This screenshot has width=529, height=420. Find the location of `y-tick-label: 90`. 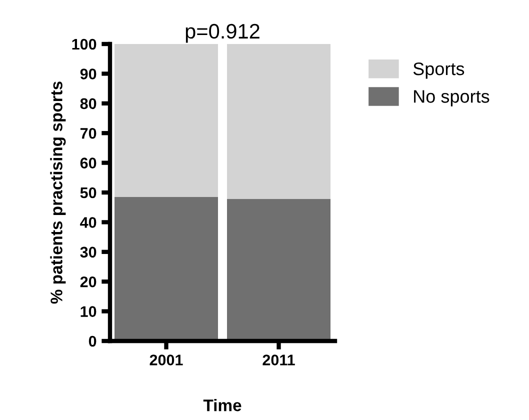

y-tick-label: 90 is located at coordinates (88, 74).